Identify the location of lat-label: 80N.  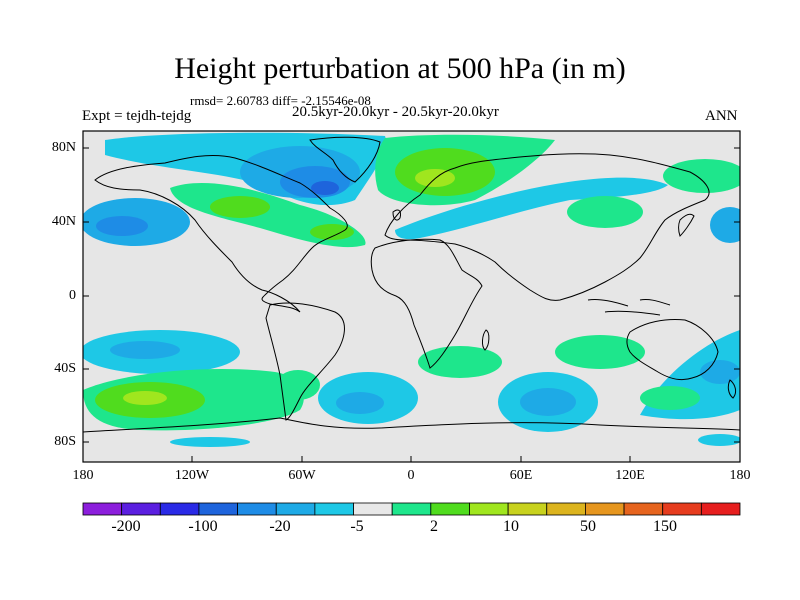
(63, 147).